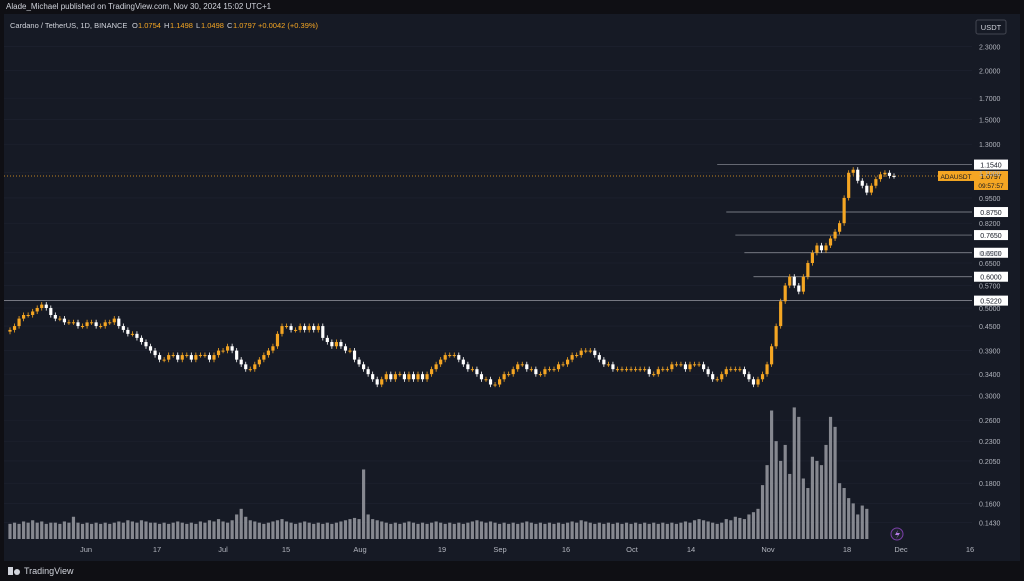 The height and width of the screenshot is (581, 1024). I want to click on y-tick-8: 0.6900, so click(990, 254).